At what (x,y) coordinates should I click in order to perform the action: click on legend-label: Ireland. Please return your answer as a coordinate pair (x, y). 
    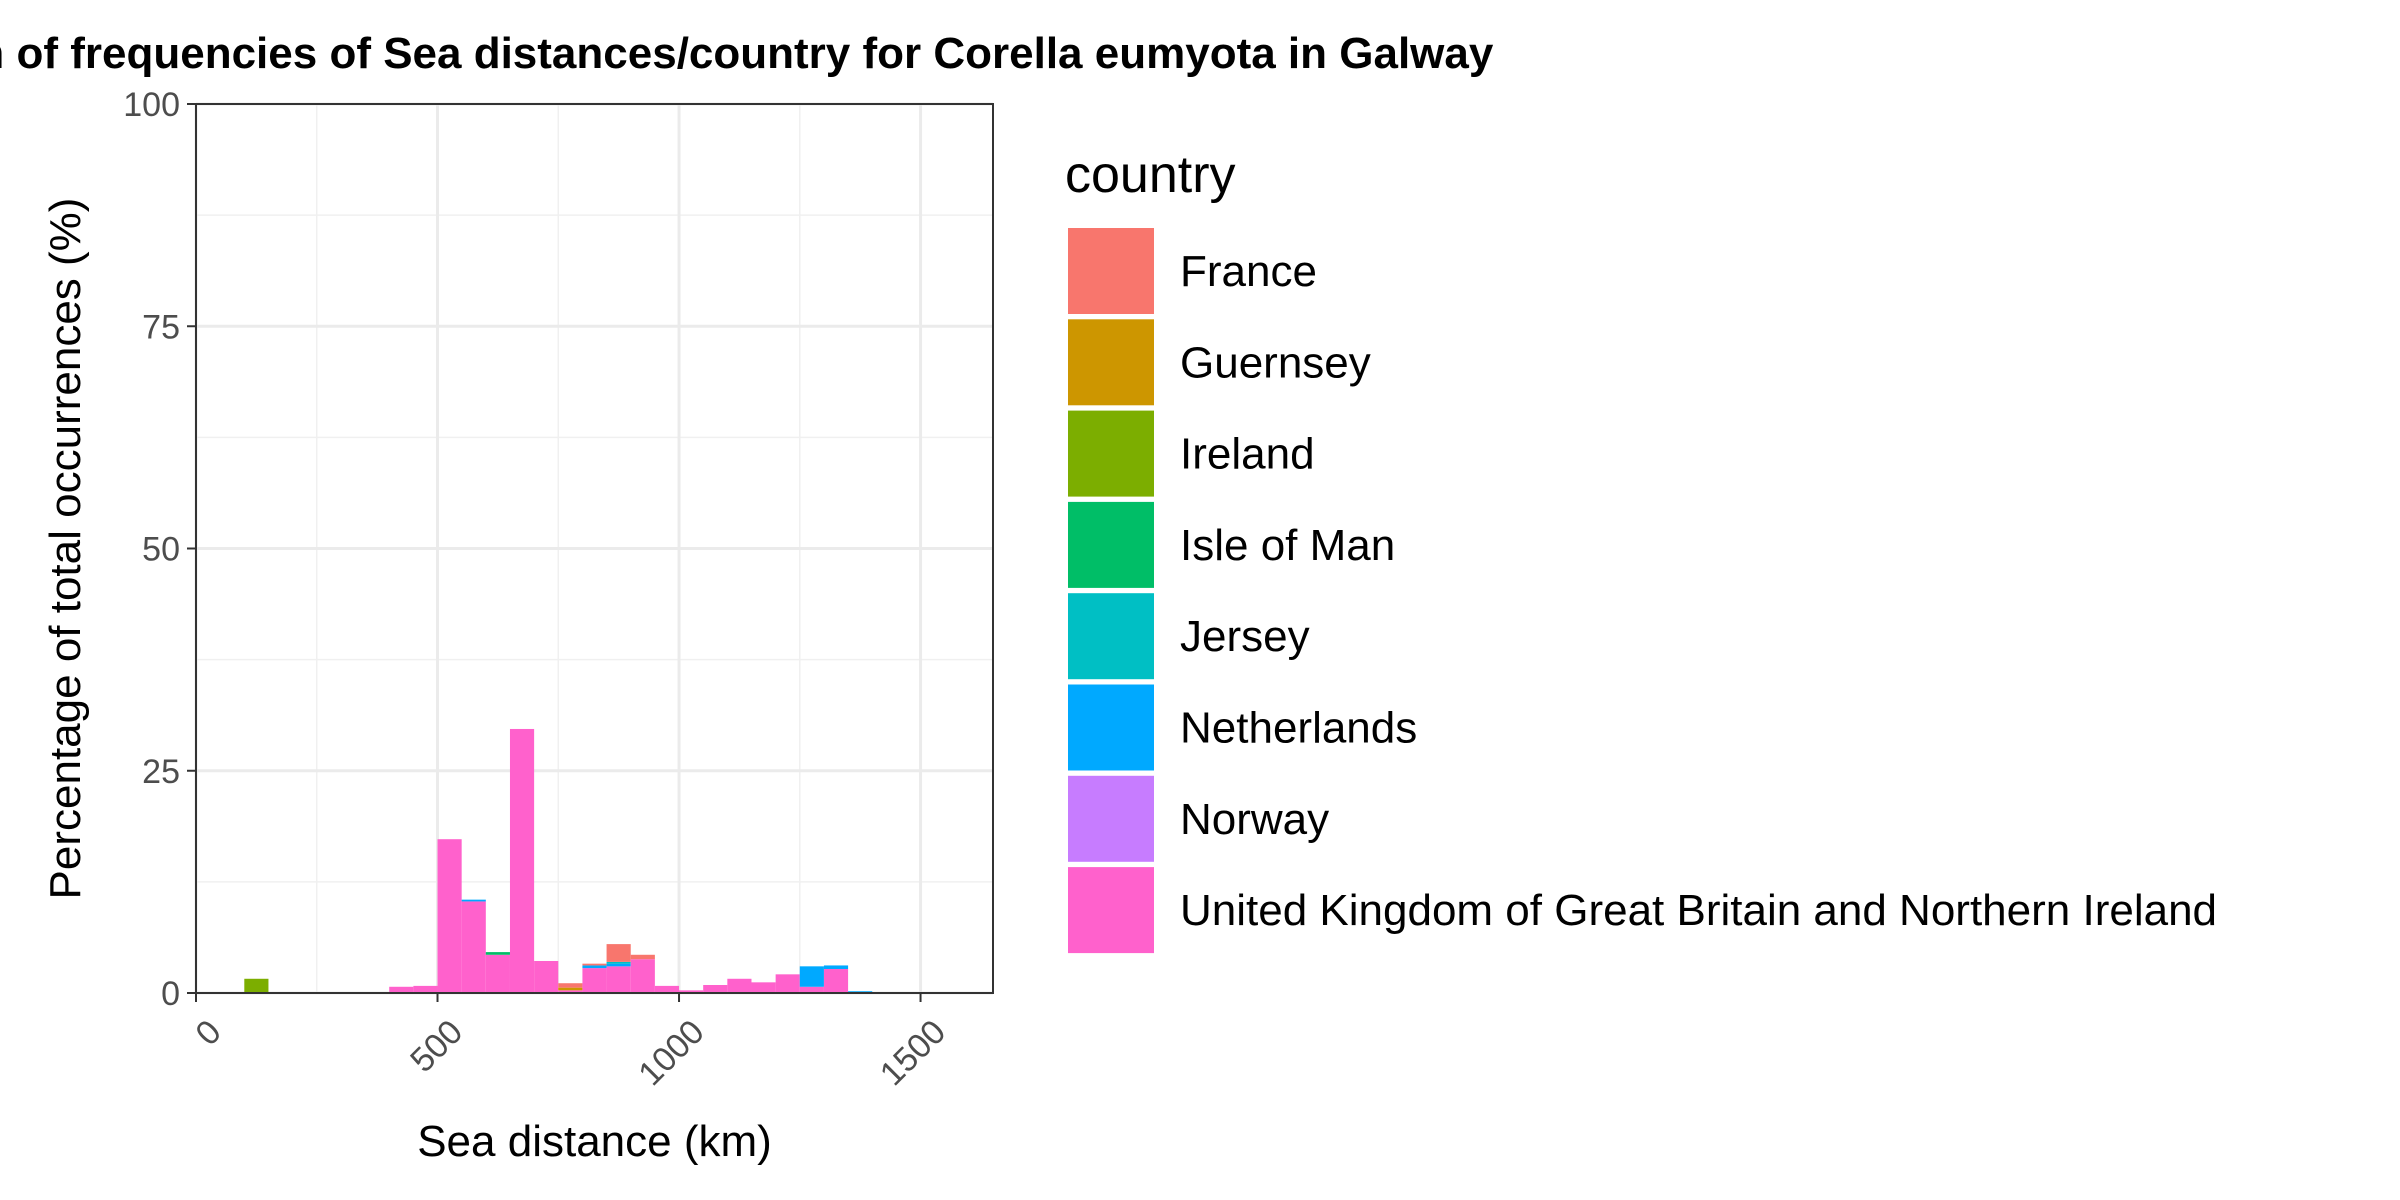
    Looking at the image, I should click on (1247, 454).